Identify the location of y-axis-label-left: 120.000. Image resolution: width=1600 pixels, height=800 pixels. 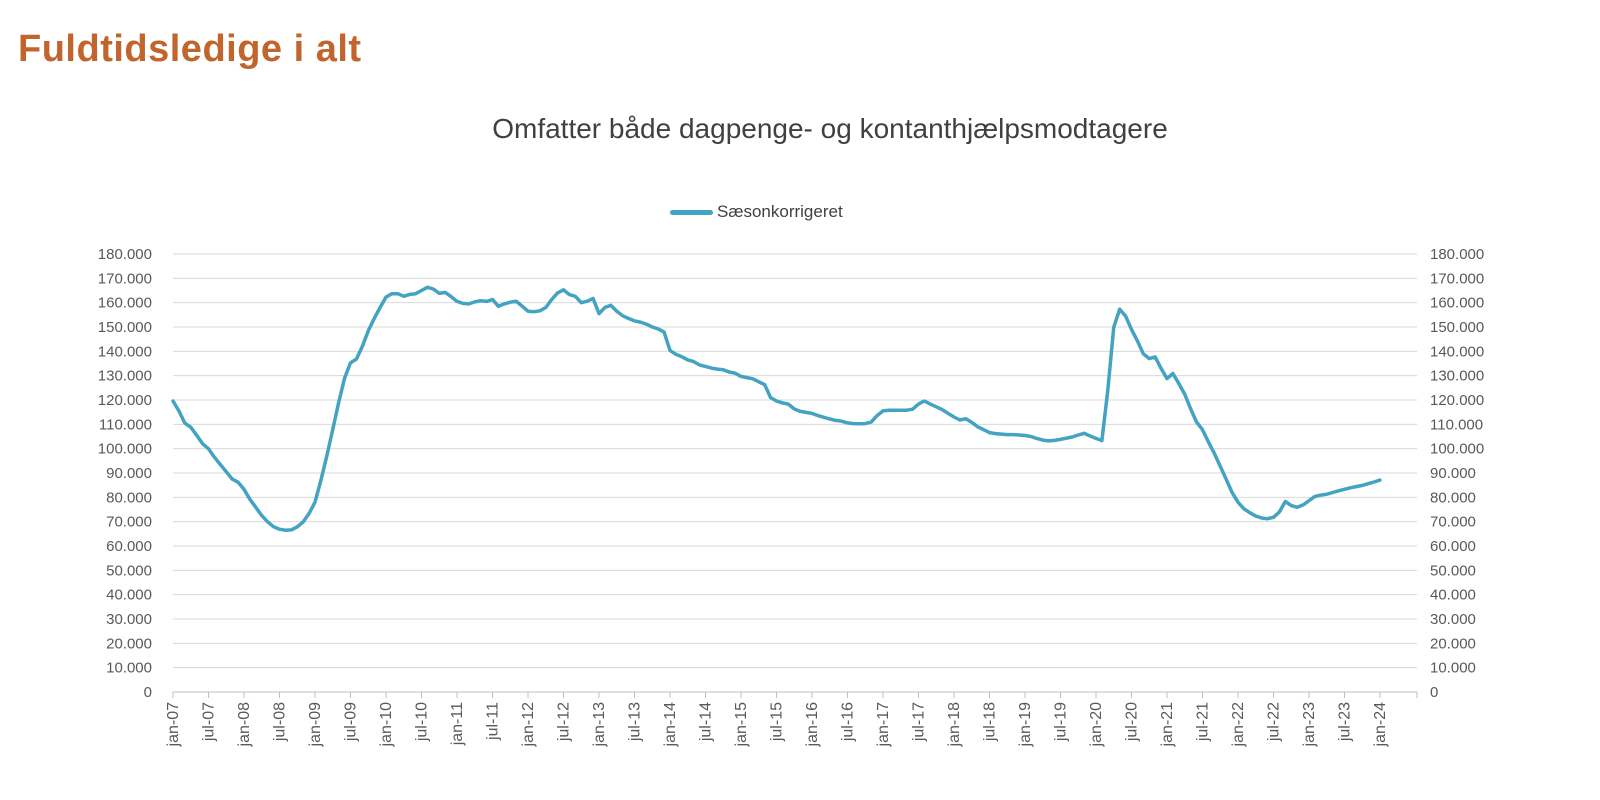
(125, 400).